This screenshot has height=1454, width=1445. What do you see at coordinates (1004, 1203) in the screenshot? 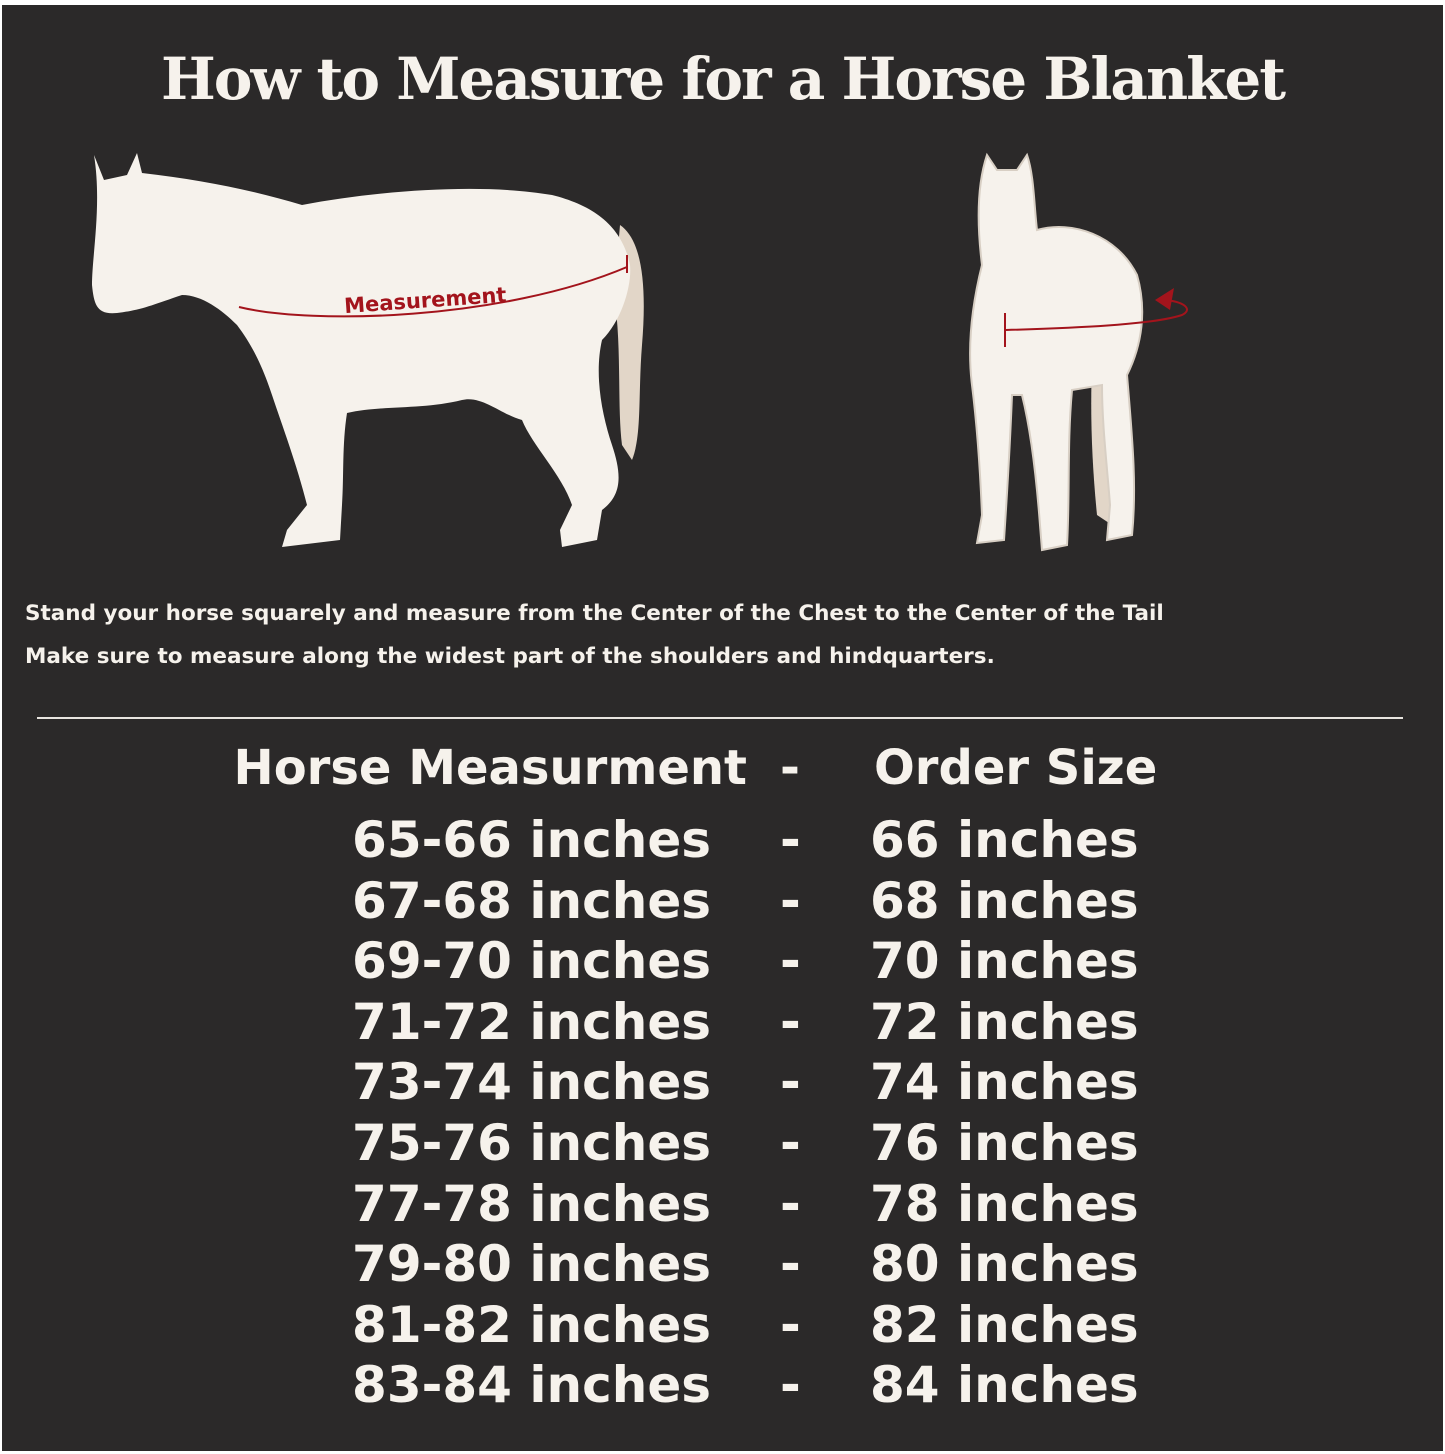
I see `order-size-cell: 78 inches` at bounding box center [1004, 1203].